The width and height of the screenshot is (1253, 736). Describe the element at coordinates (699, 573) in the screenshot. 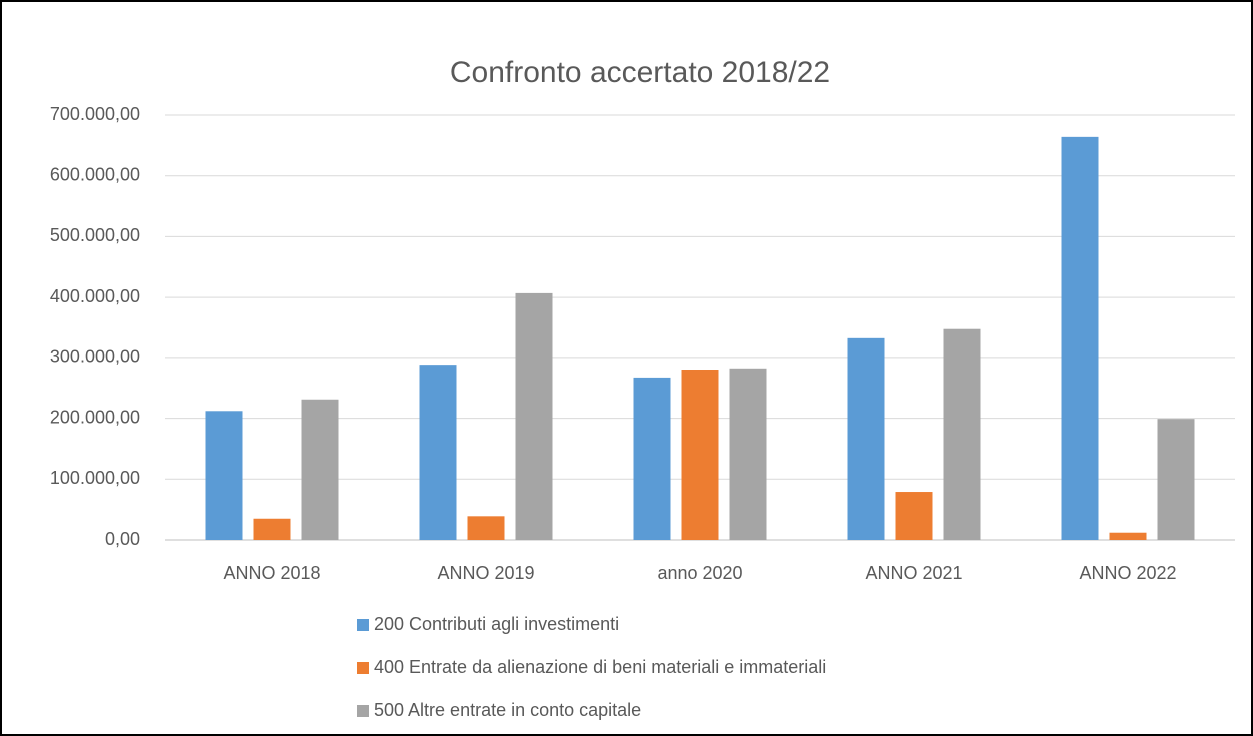

I see `x-tick-label: anno 2020` at that location.